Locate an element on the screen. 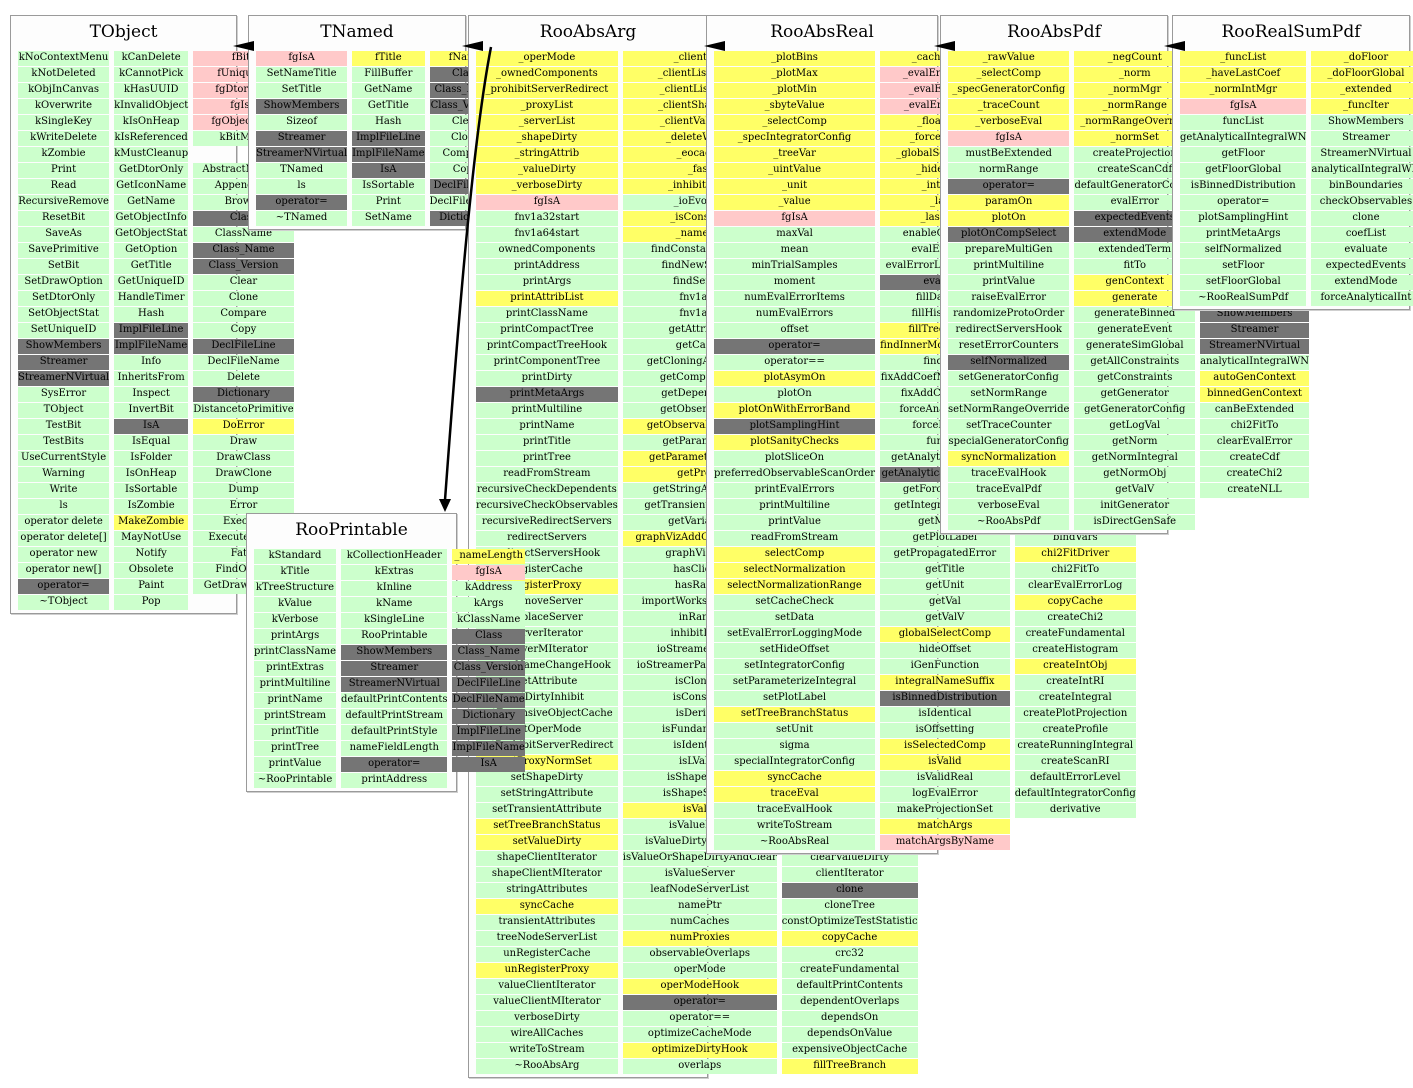 The image size is (1413, 1088). member-sigma: sigma is located at coordinates (795, 746).